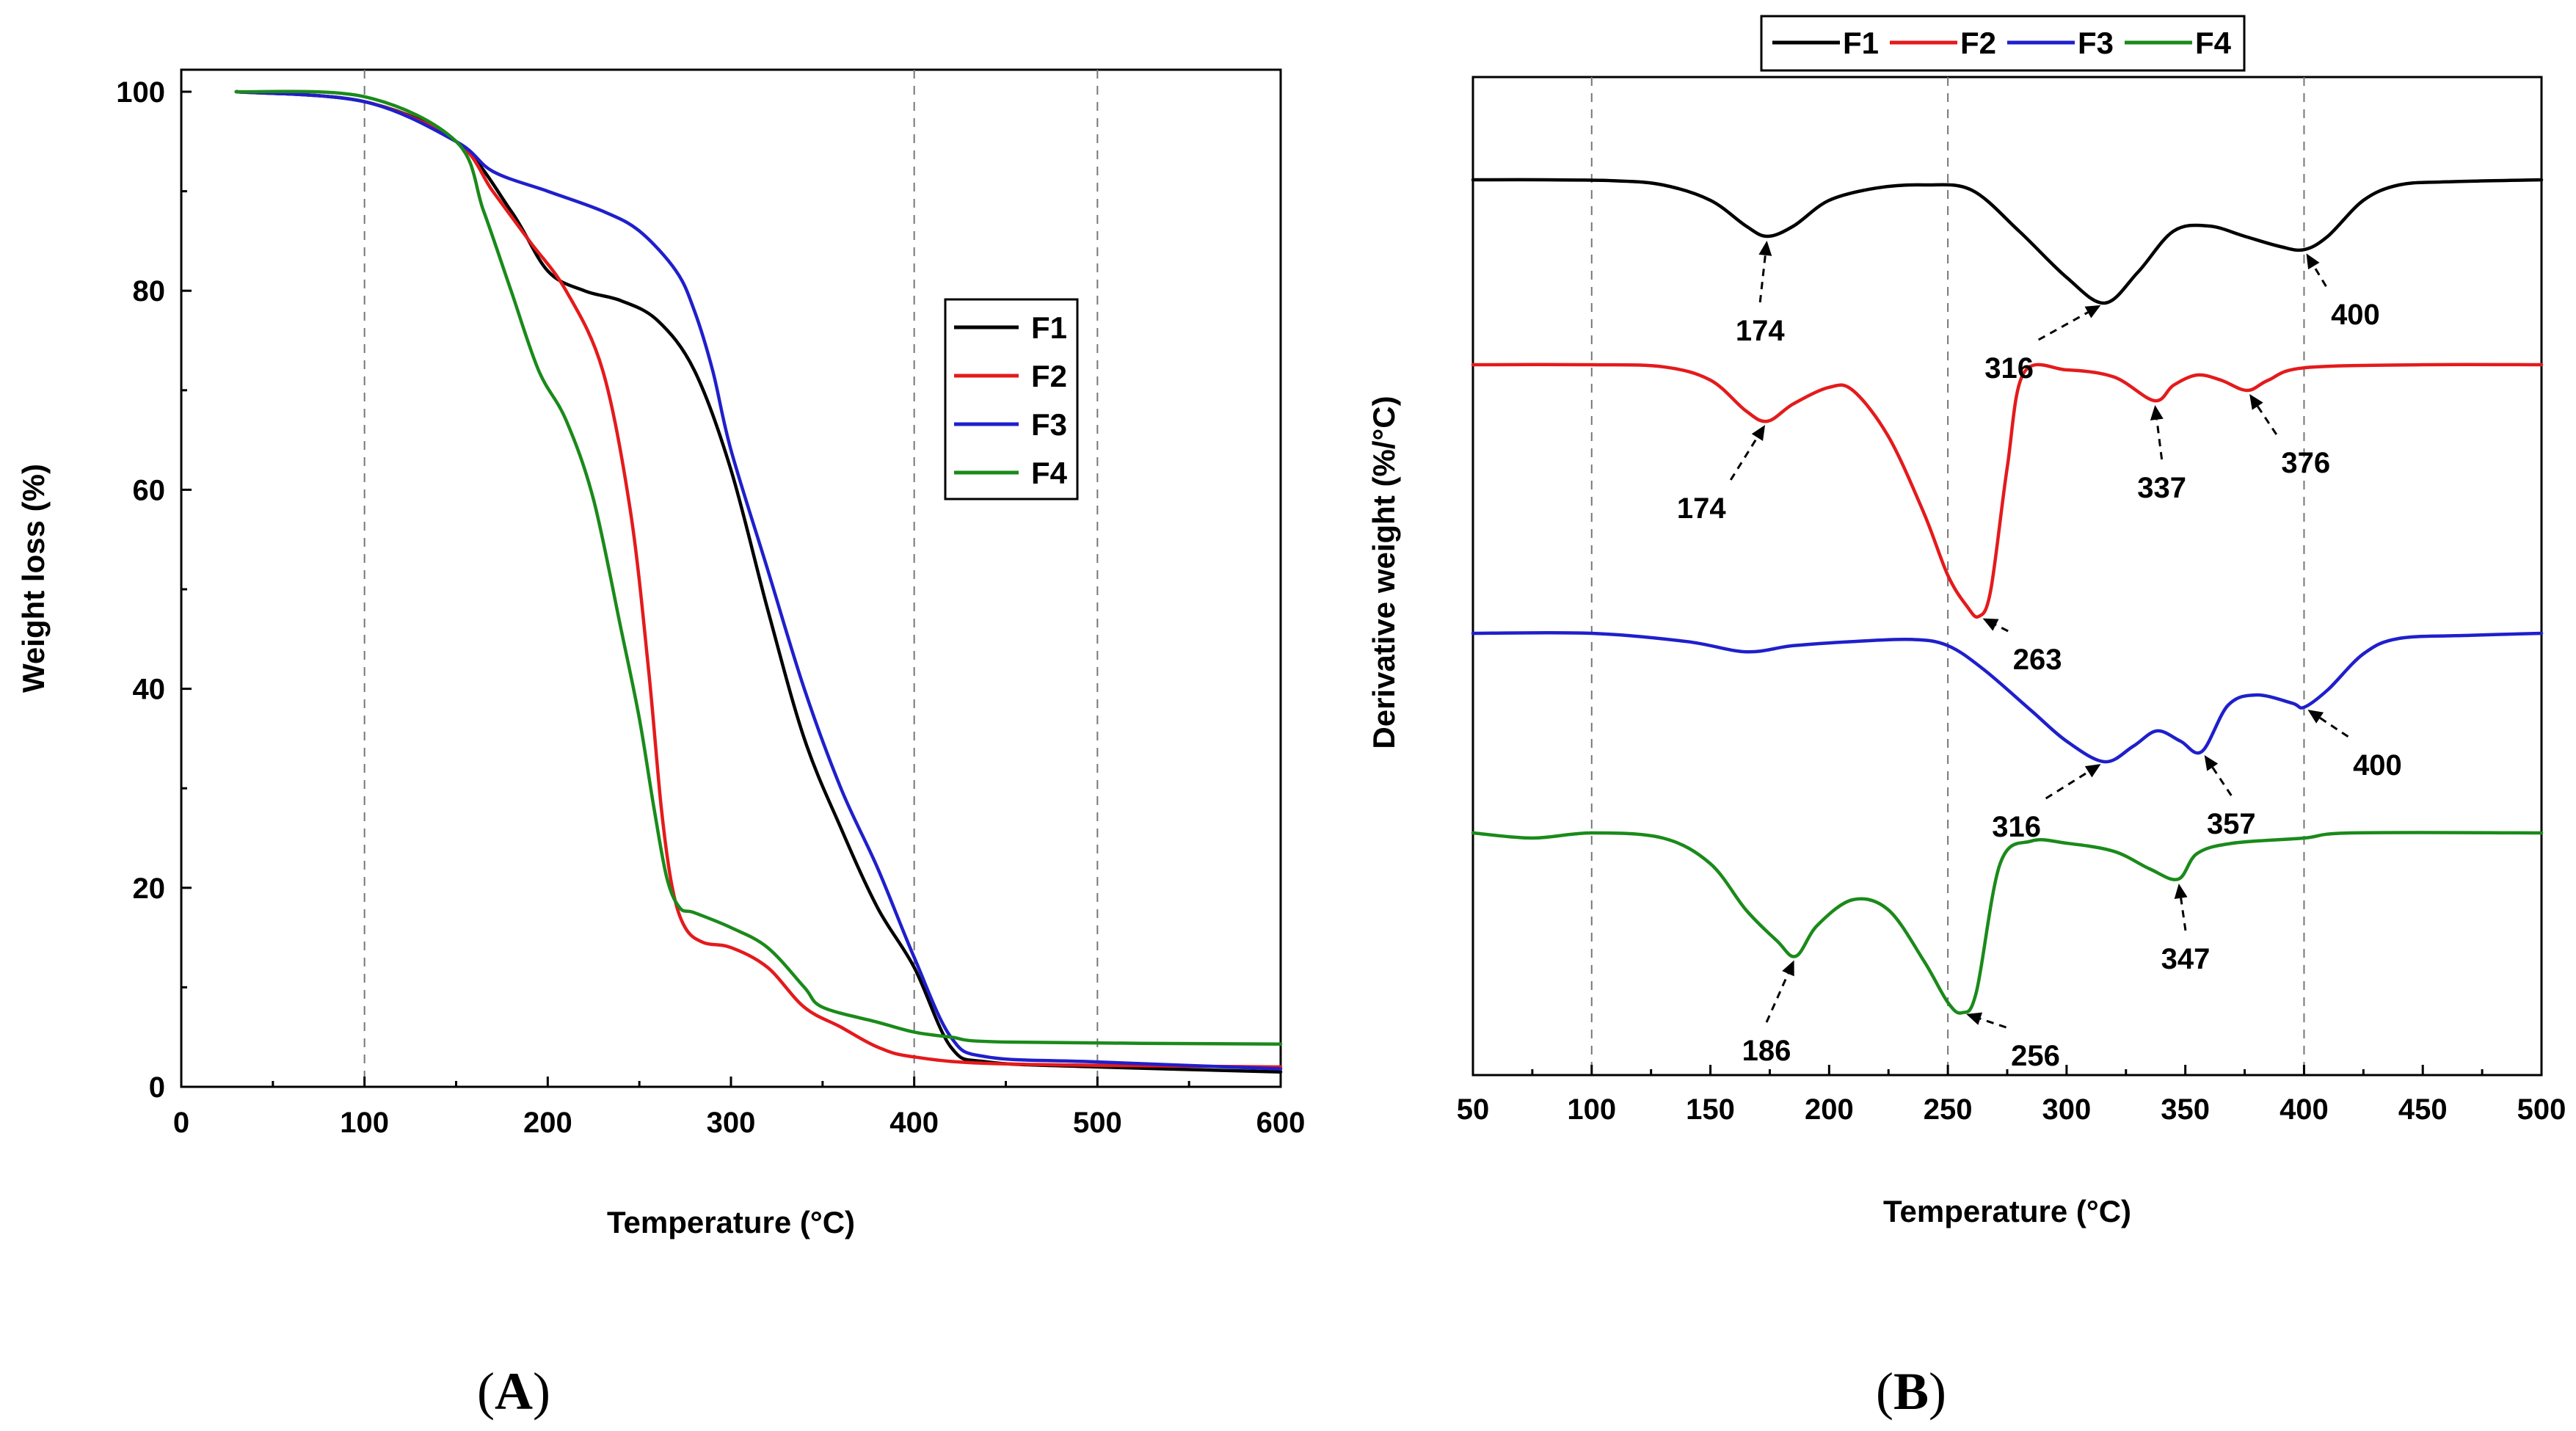  What do you see at coordinates (2231, 824) in the screenshot?
I see `panel-b-peak-label: 357` at bounding box center [2231, 824].